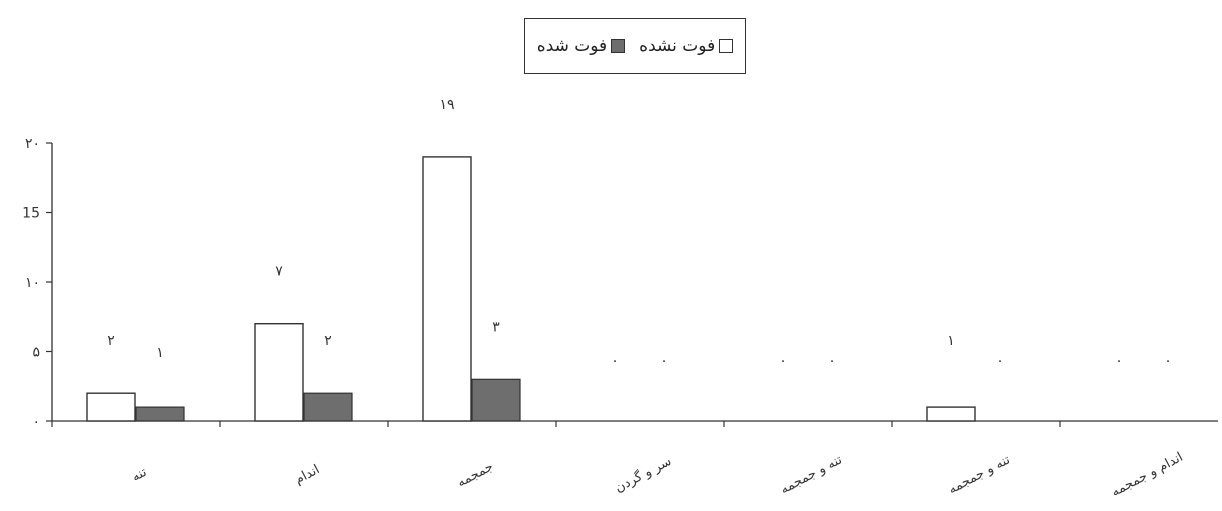 The height and width of the screenshot is (511, 1222). Describe the element at coordinates (635, 46) in the screenshot. I see `legend: فوت نشده فوت شده` at that location.